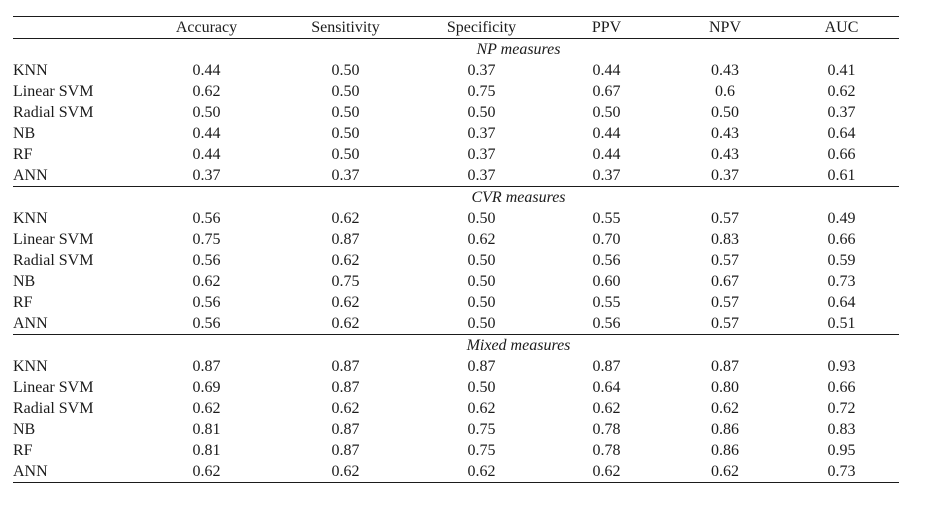 The height and width of the screenshot is (506, 925). What do you see at coordinates (456, 198) in the screenshot?
I see `section-label-row: CVR measures` at bounding box center [456, 198].